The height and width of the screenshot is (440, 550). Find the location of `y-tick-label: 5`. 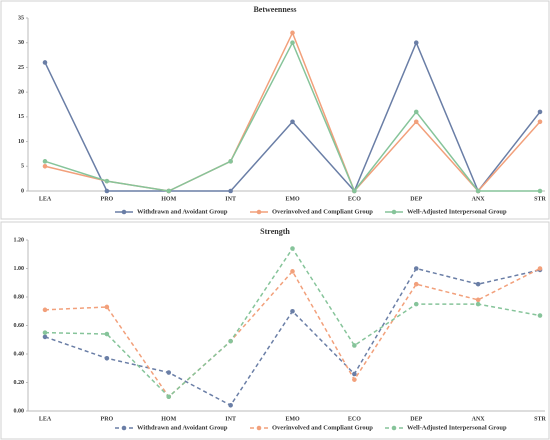

y-tick-label: 5 is located at coordinates (22, 167).